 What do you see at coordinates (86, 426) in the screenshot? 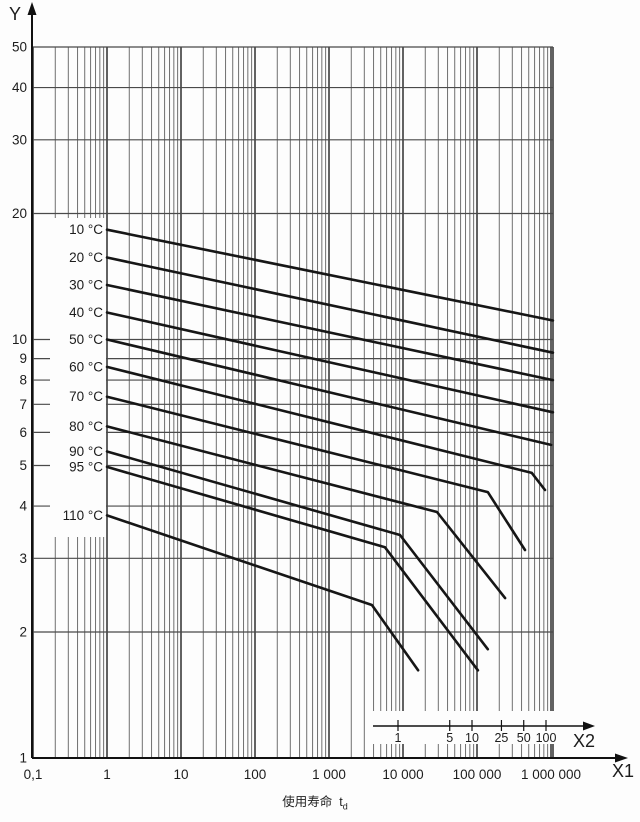
I see `curve-label-80c: 80 °C` at bounding box center [86, 426].